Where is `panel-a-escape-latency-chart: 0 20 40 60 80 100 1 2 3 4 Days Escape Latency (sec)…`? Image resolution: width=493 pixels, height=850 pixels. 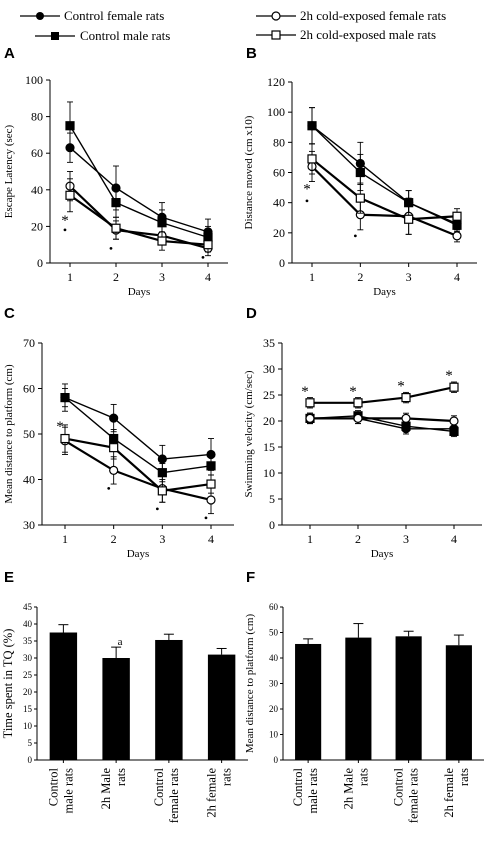 panel-a-escape-latency-chart: 0 20 40 60 80 100 1 2 3 4 Days Escape Latency (sec)… is located at coordinates (115, 185).